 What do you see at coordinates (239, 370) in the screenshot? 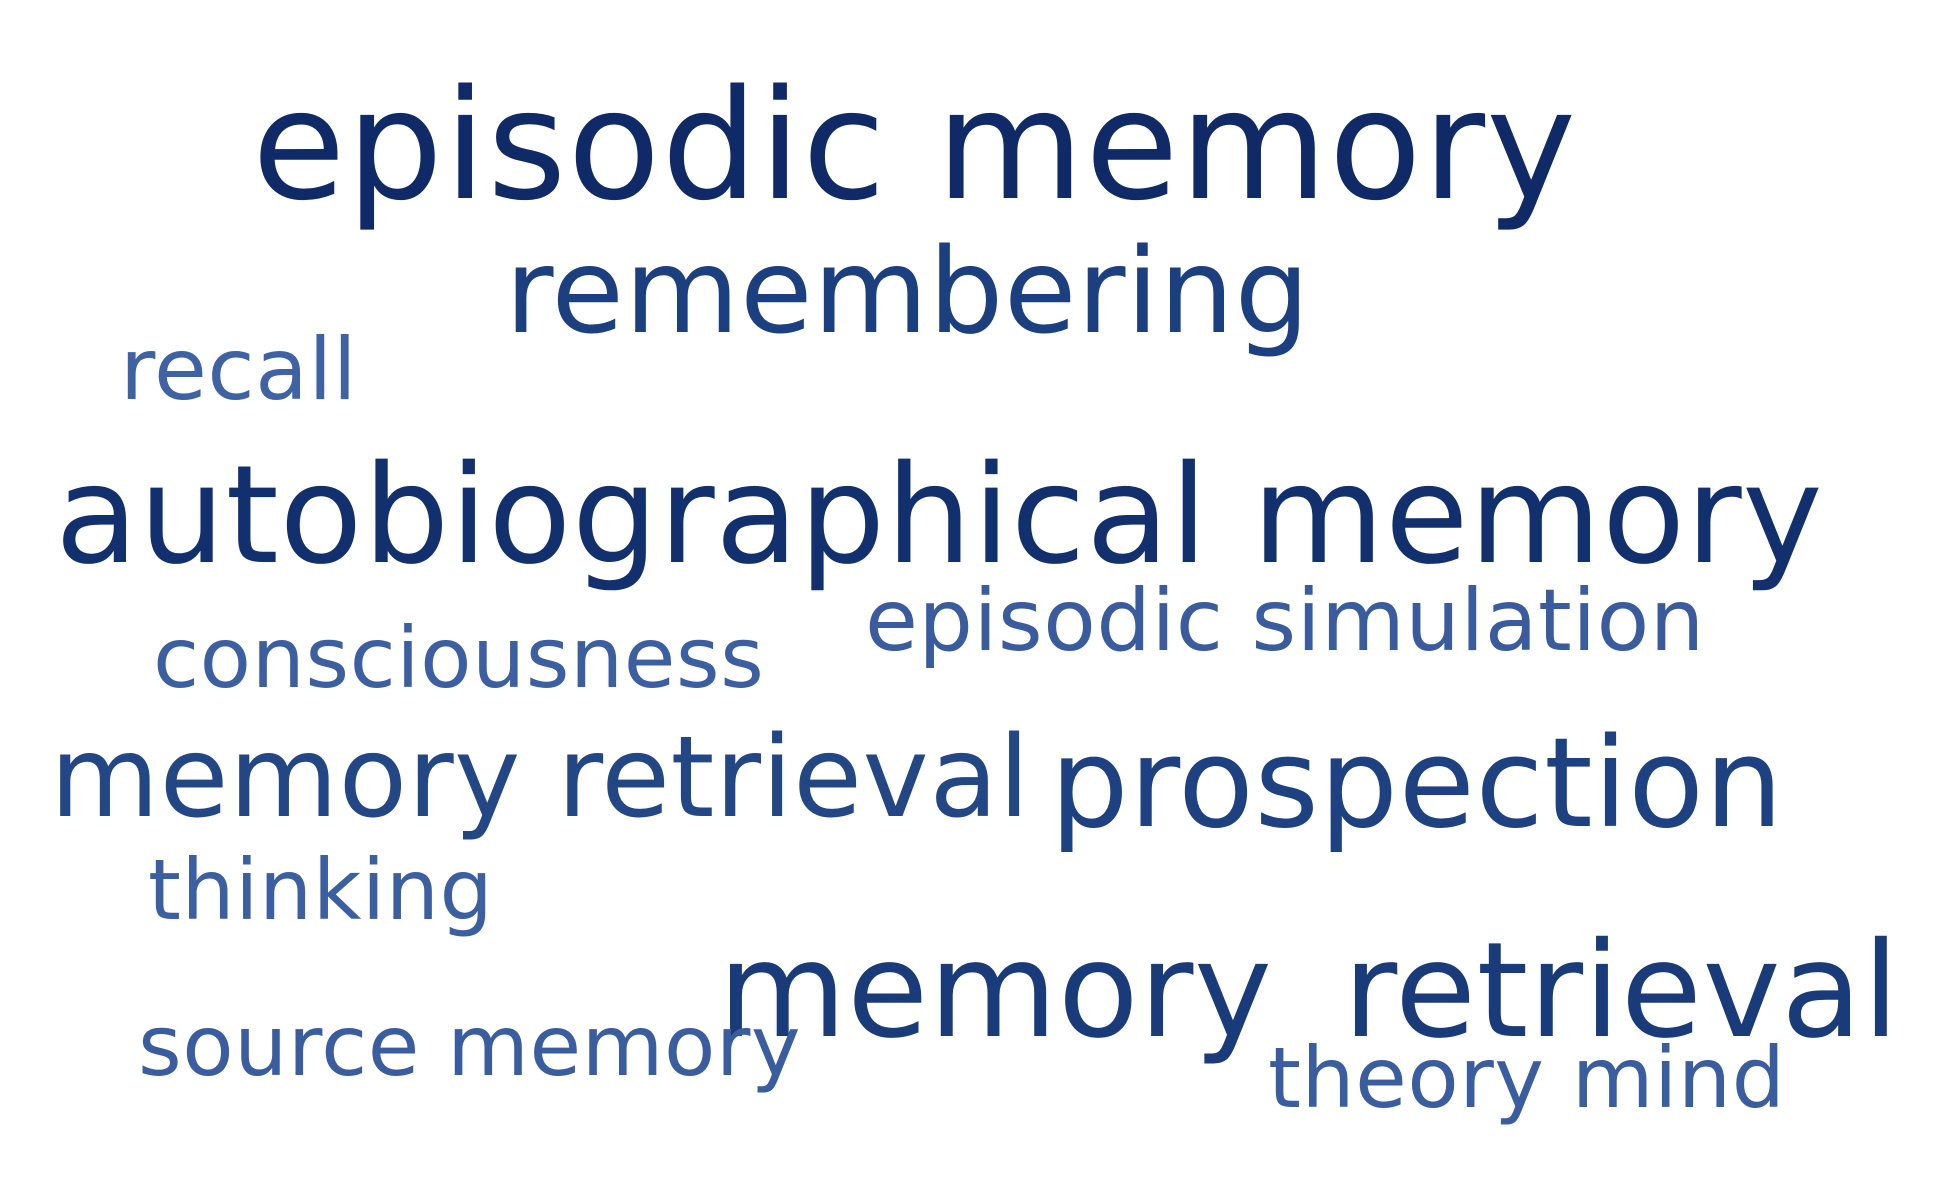
I see `word-recall: recall` at bounding box center [239, 370].